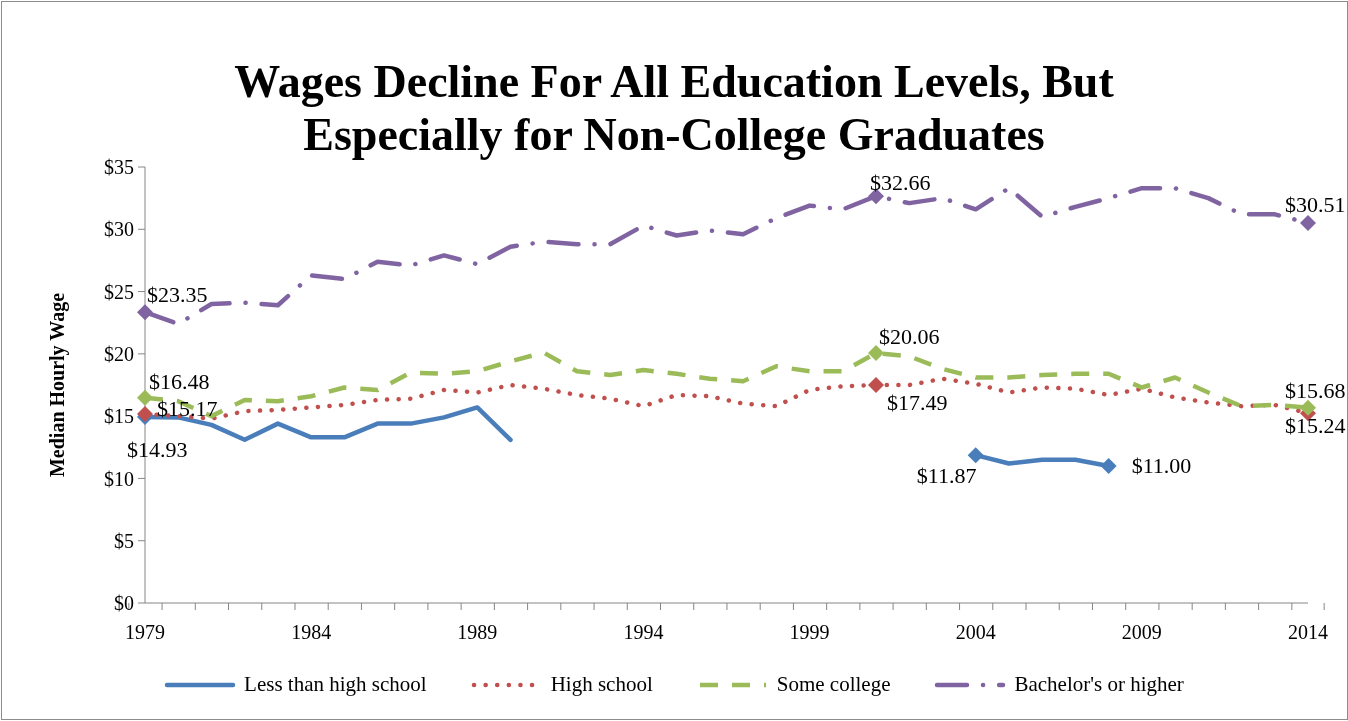  I want to click on data-label: $15.68, so click(1315, 390).